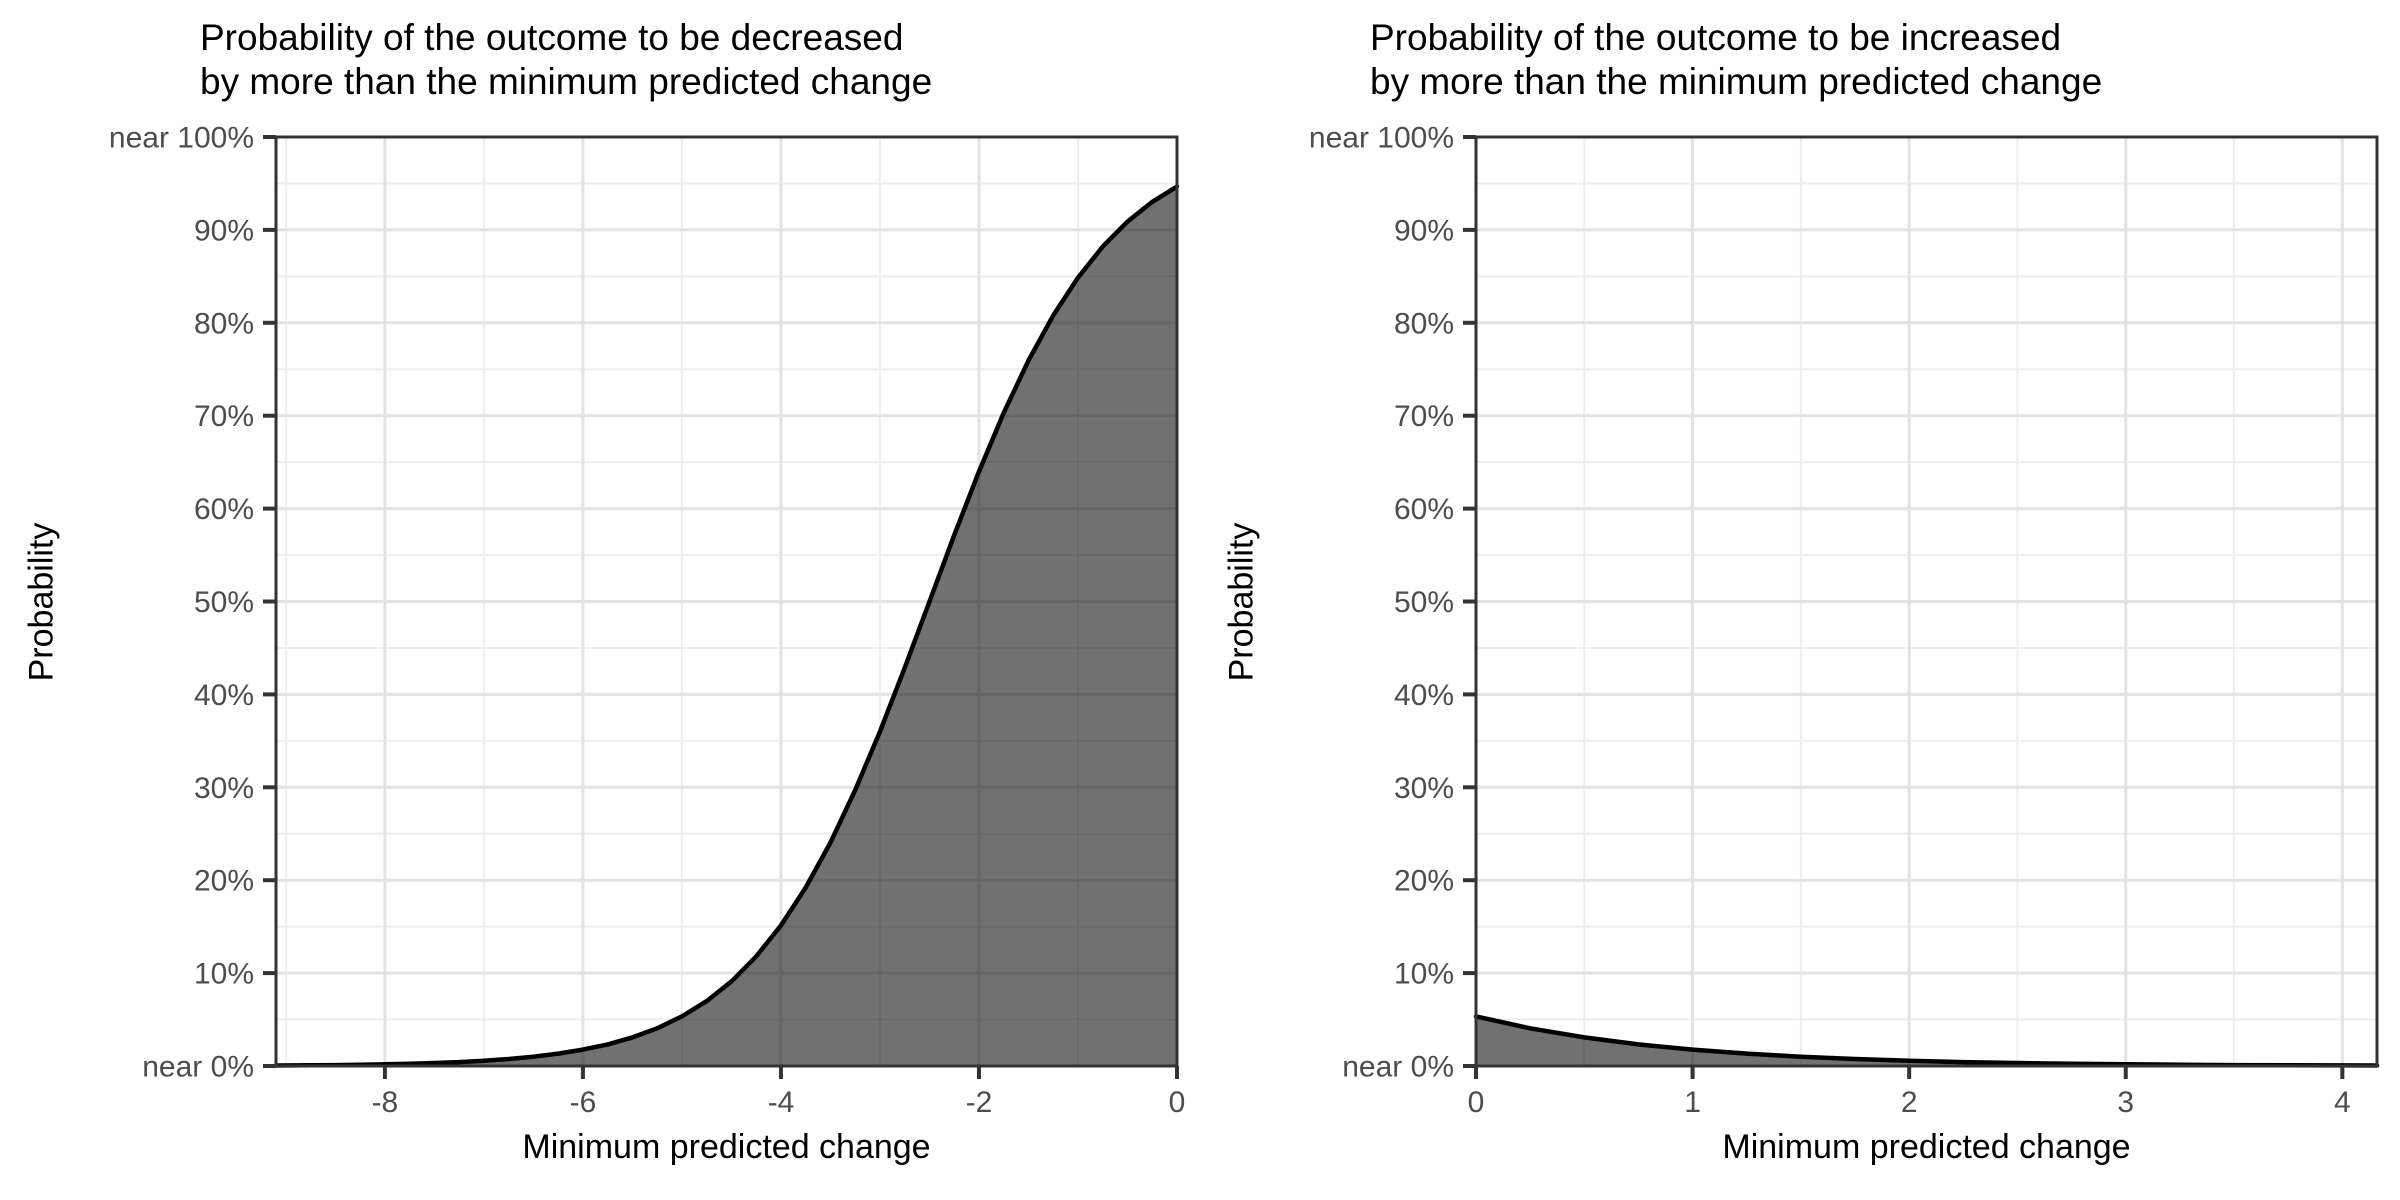  I want to click on x-tick-label: 3, so click(2125, 1102).